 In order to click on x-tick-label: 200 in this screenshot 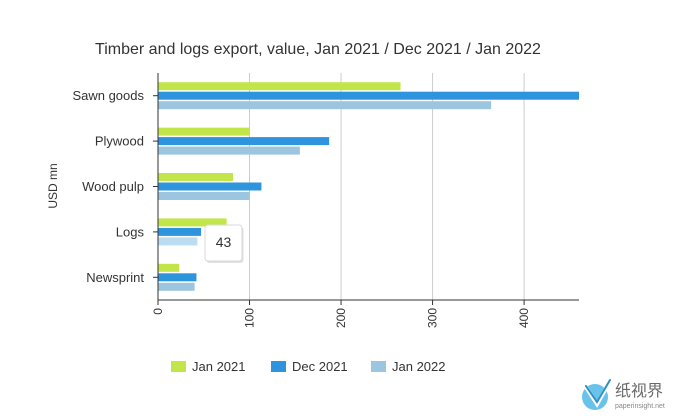, I will do `click(341, 318)`.